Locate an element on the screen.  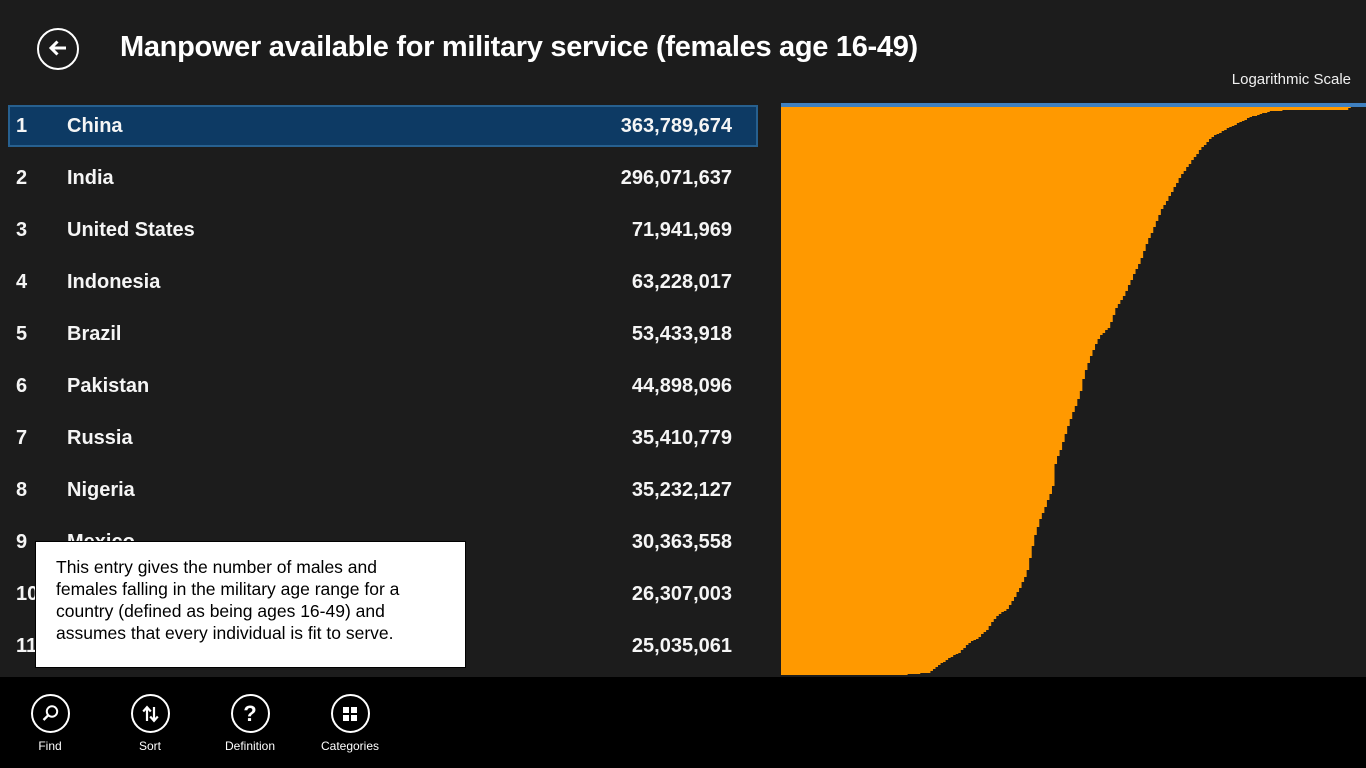
country-row: 11 25,035,061 is located at coordinates (383, 646).